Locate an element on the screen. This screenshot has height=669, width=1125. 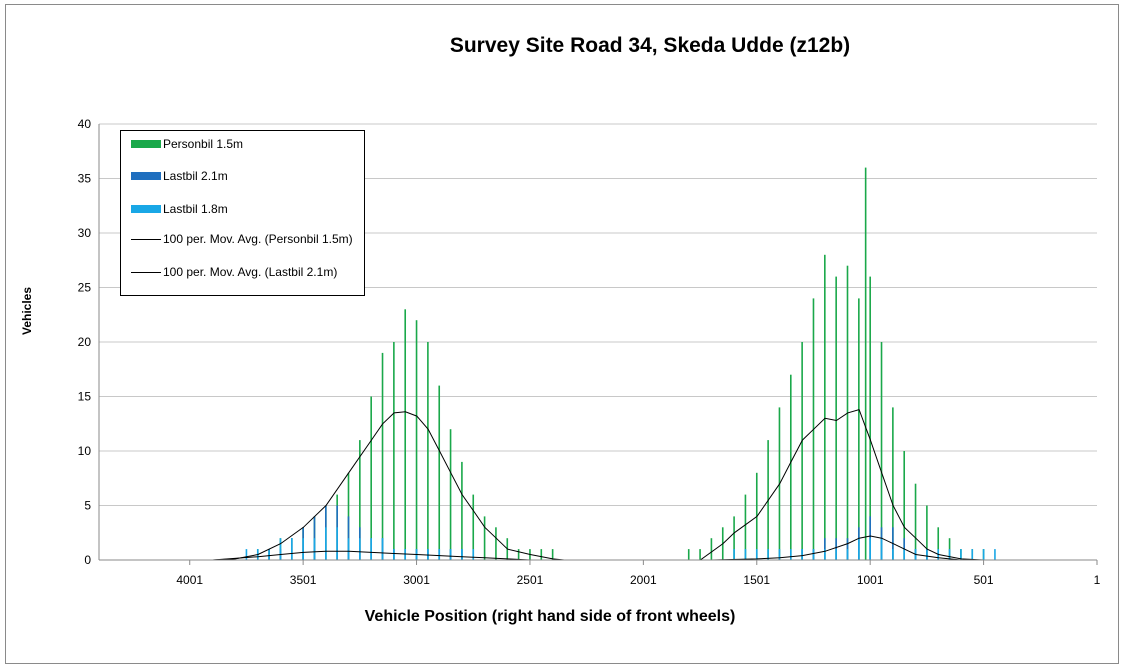
legend-item-lastbil-18: Lastbil 1.8m is located at coordinates (244, 209).